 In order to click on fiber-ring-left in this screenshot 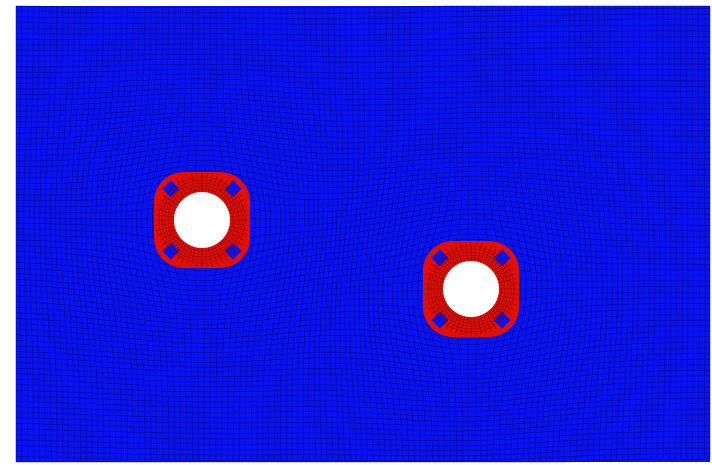, I will do `click(202, 220)`.